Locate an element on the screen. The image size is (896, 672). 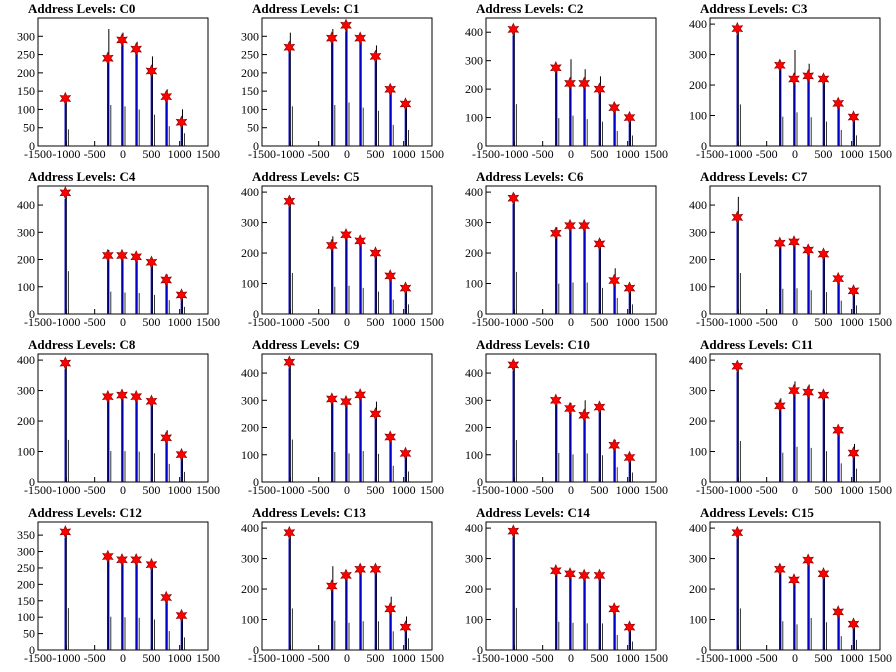
y-tick-label: 50 is located at coordinates (29, 634).